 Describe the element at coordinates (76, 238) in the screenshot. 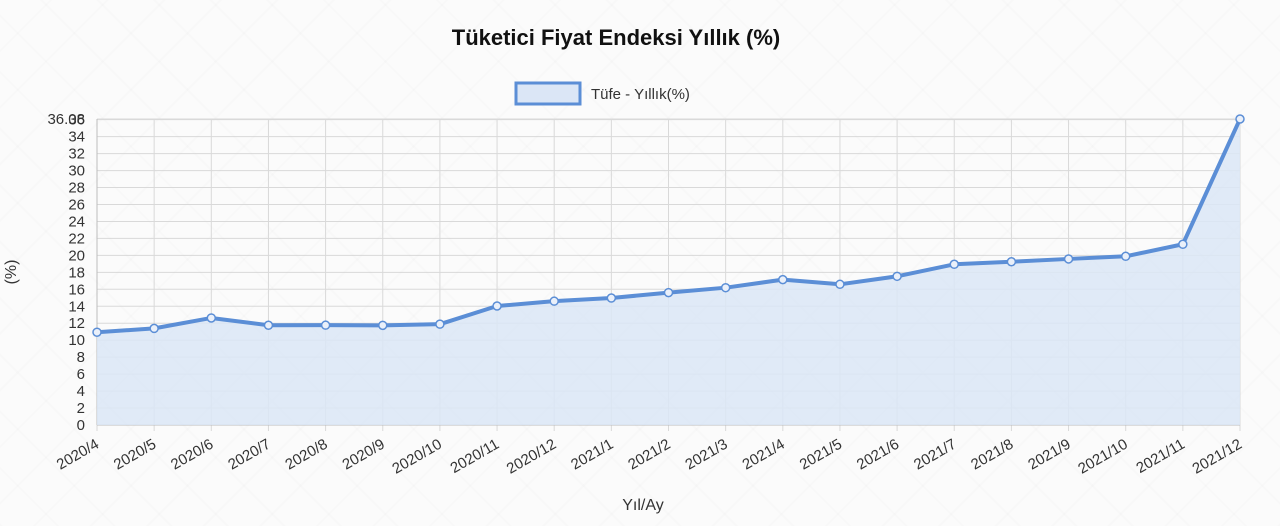

I see `y-tick-label: 22` at that location.